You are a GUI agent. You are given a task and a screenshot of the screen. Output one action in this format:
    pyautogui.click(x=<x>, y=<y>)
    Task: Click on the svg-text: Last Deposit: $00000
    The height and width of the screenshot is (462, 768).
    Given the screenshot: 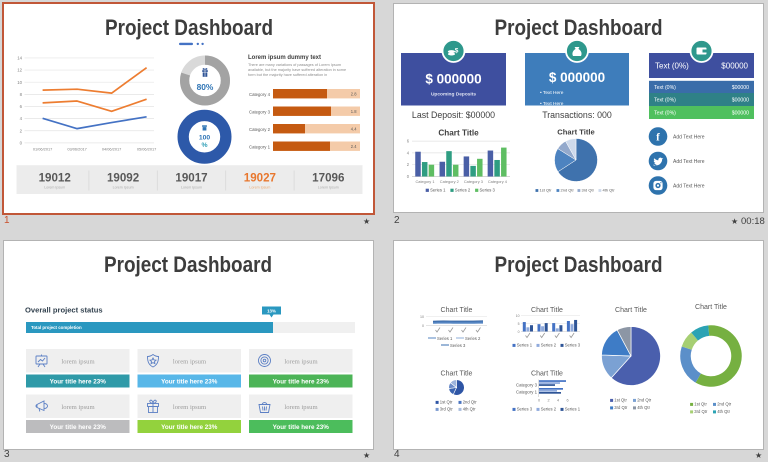 What is the action you would take?
    pyautogui.click(x=453, y=115)
    